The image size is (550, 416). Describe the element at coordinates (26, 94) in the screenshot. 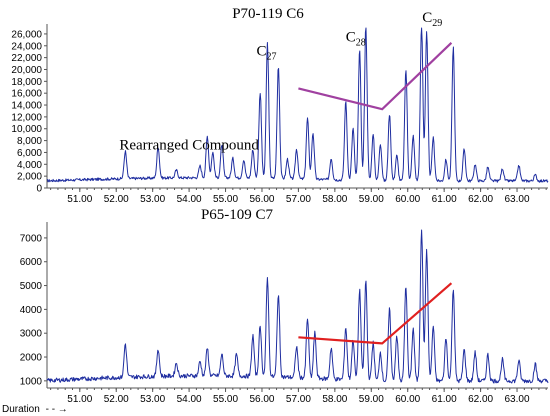

I see `y-tick-label: 16,000` at that location.